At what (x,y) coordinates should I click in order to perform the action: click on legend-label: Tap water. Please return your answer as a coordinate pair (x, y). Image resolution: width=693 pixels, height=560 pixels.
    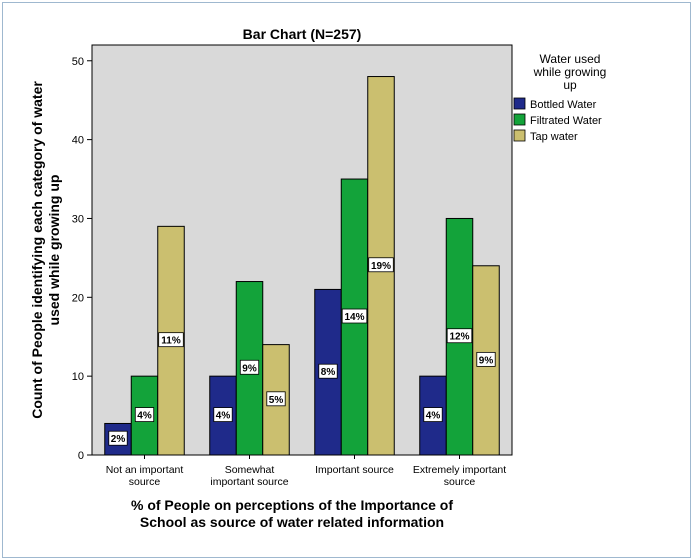
    Looking at the image, I should click on (554, 137).